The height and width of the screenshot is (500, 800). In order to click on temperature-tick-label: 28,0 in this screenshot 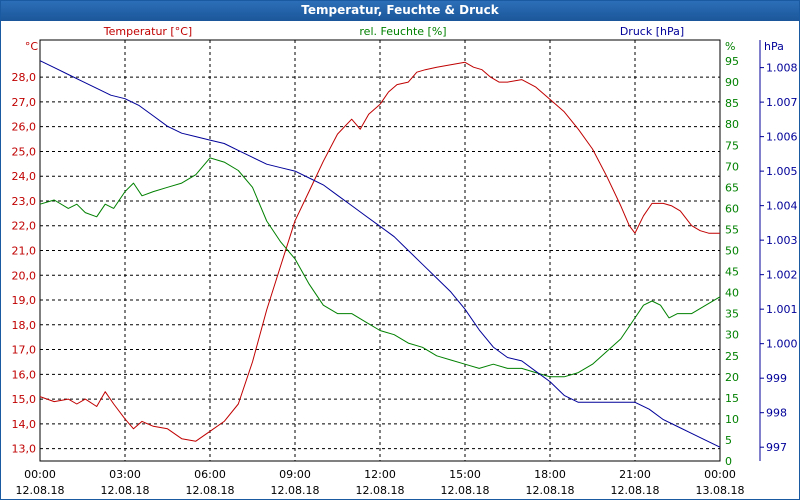, I will do `click(24, 77)`.